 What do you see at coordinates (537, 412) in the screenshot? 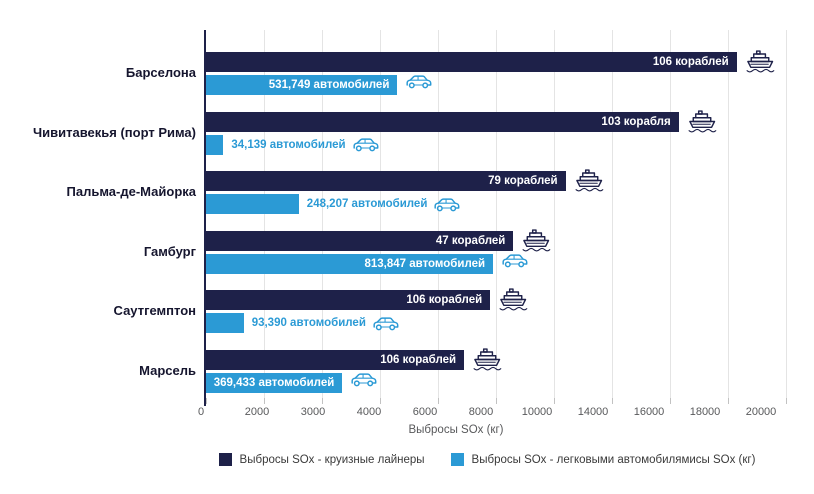
I see `x-axis-tick-label: 10000` at bounding box center [537, 412].